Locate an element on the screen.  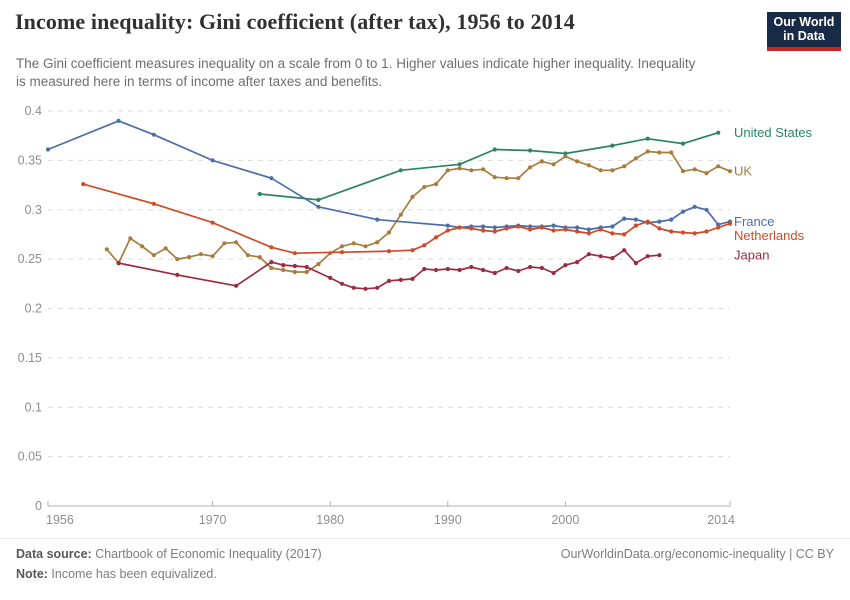
data-point-netherlands-1985 is located at coordinates (389, 251).